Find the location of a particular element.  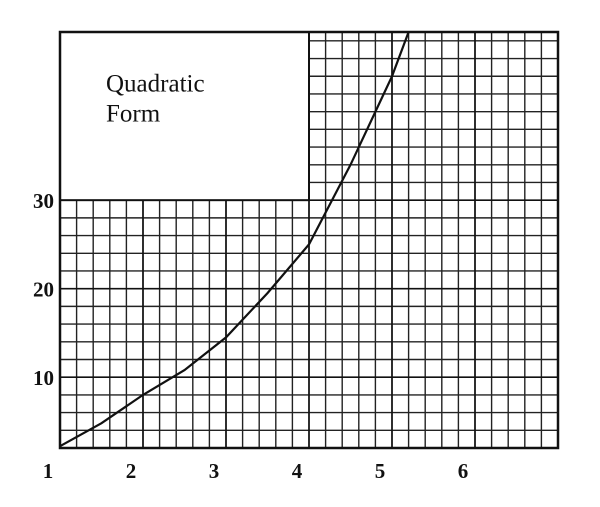

annotation: Form is located at coordinates (133, 114).